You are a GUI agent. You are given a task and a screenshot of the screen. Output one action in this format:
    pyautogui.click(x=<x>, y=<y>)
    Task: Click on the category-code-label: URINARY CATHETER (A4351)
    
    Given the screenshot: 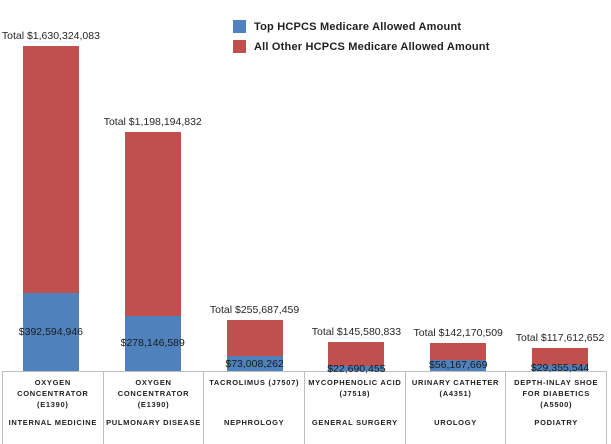 What is the action you would take?
    pyautogui.click(x=455, y=388)
    